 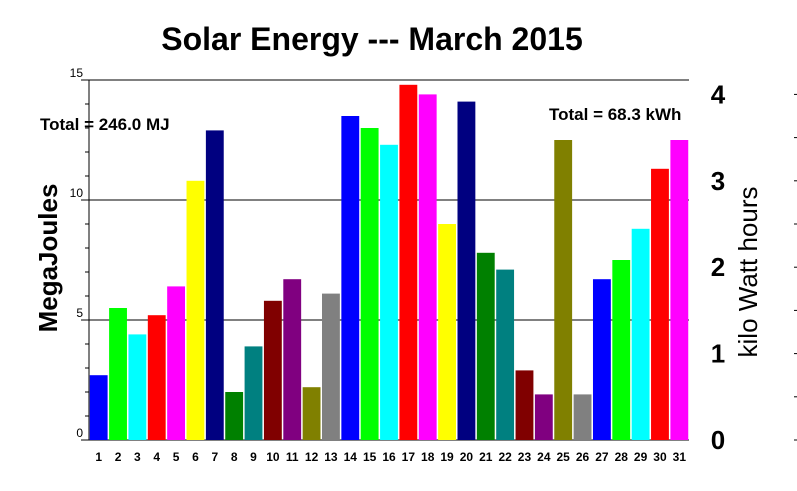 I want to click on x-tick-label: 1, so click(x=98, y=457).